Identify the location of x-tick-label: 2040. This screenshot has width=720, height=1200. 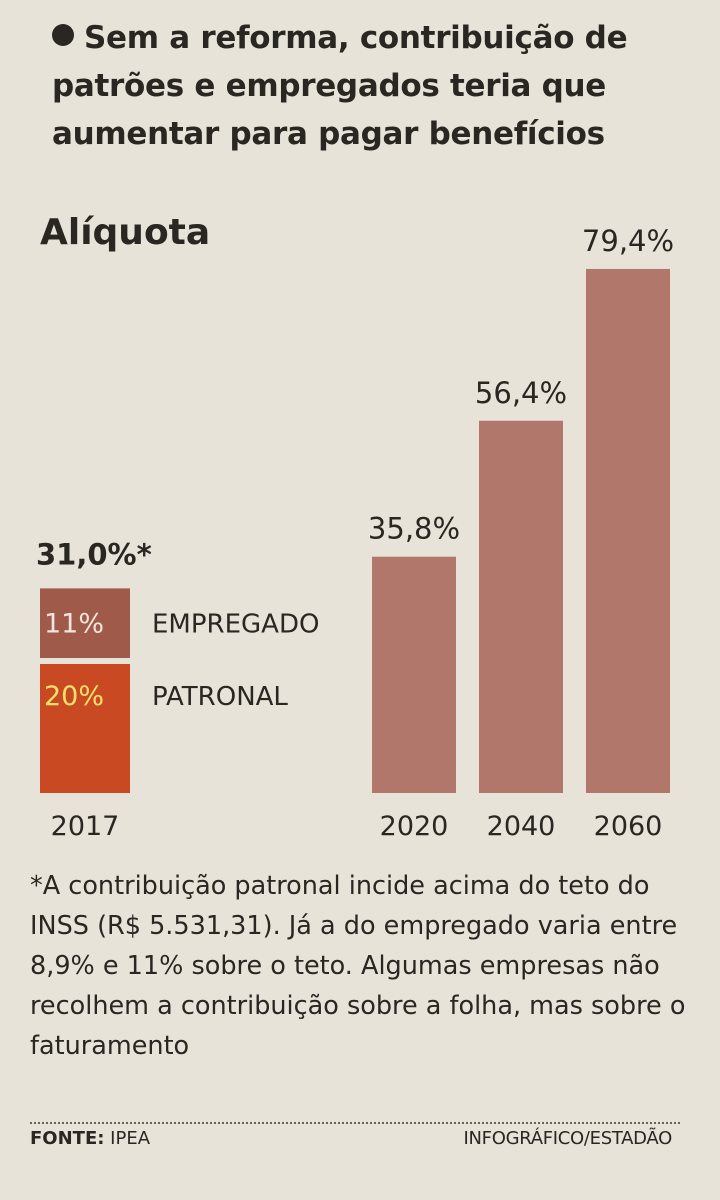
(521, 826).